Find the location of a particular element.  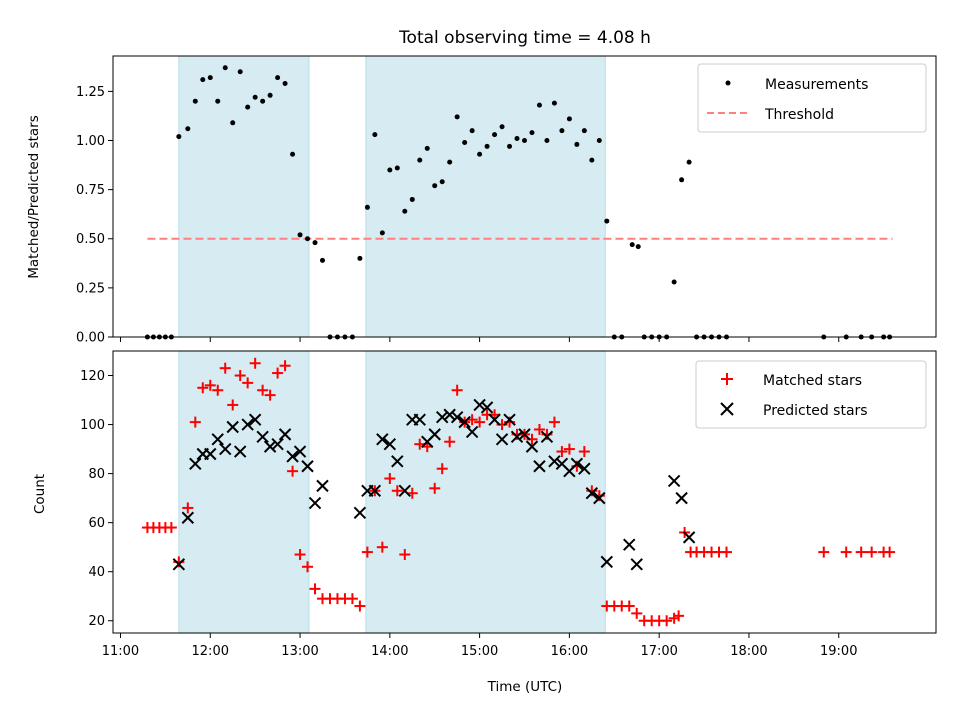

chart-title: Total observing time = 4.08 h is located at coordinates (524, 38).